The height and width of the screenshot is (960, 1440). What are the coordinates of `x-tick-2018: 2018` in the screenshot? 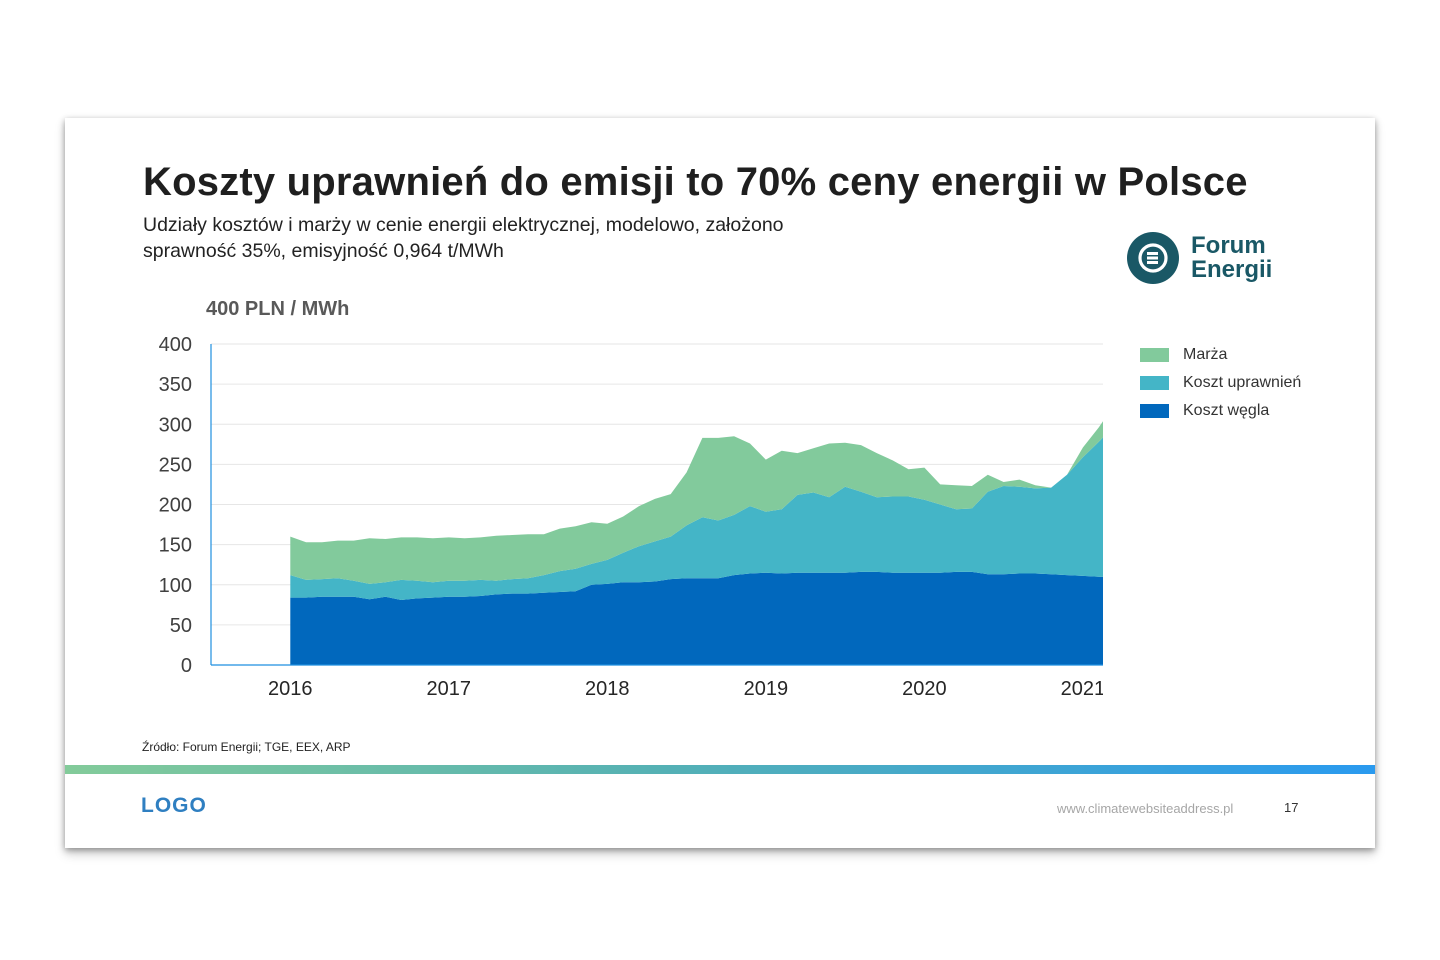 It's located at (607, 689).